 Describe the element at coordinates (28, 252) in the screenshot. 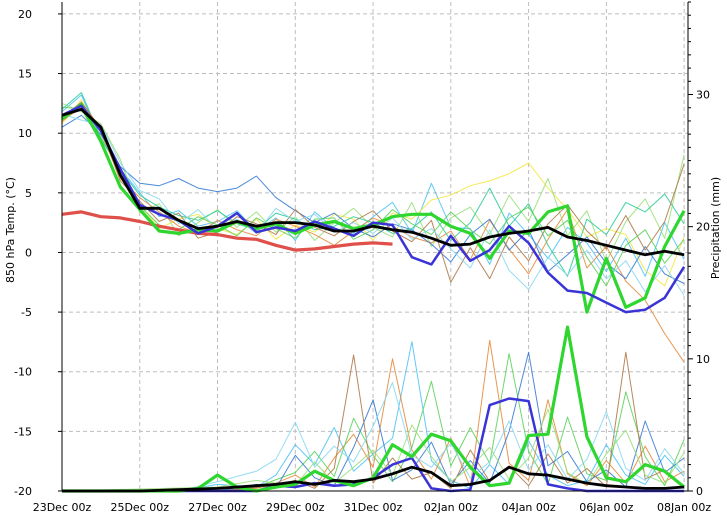

I see `left-tick-label: 0` at that location.